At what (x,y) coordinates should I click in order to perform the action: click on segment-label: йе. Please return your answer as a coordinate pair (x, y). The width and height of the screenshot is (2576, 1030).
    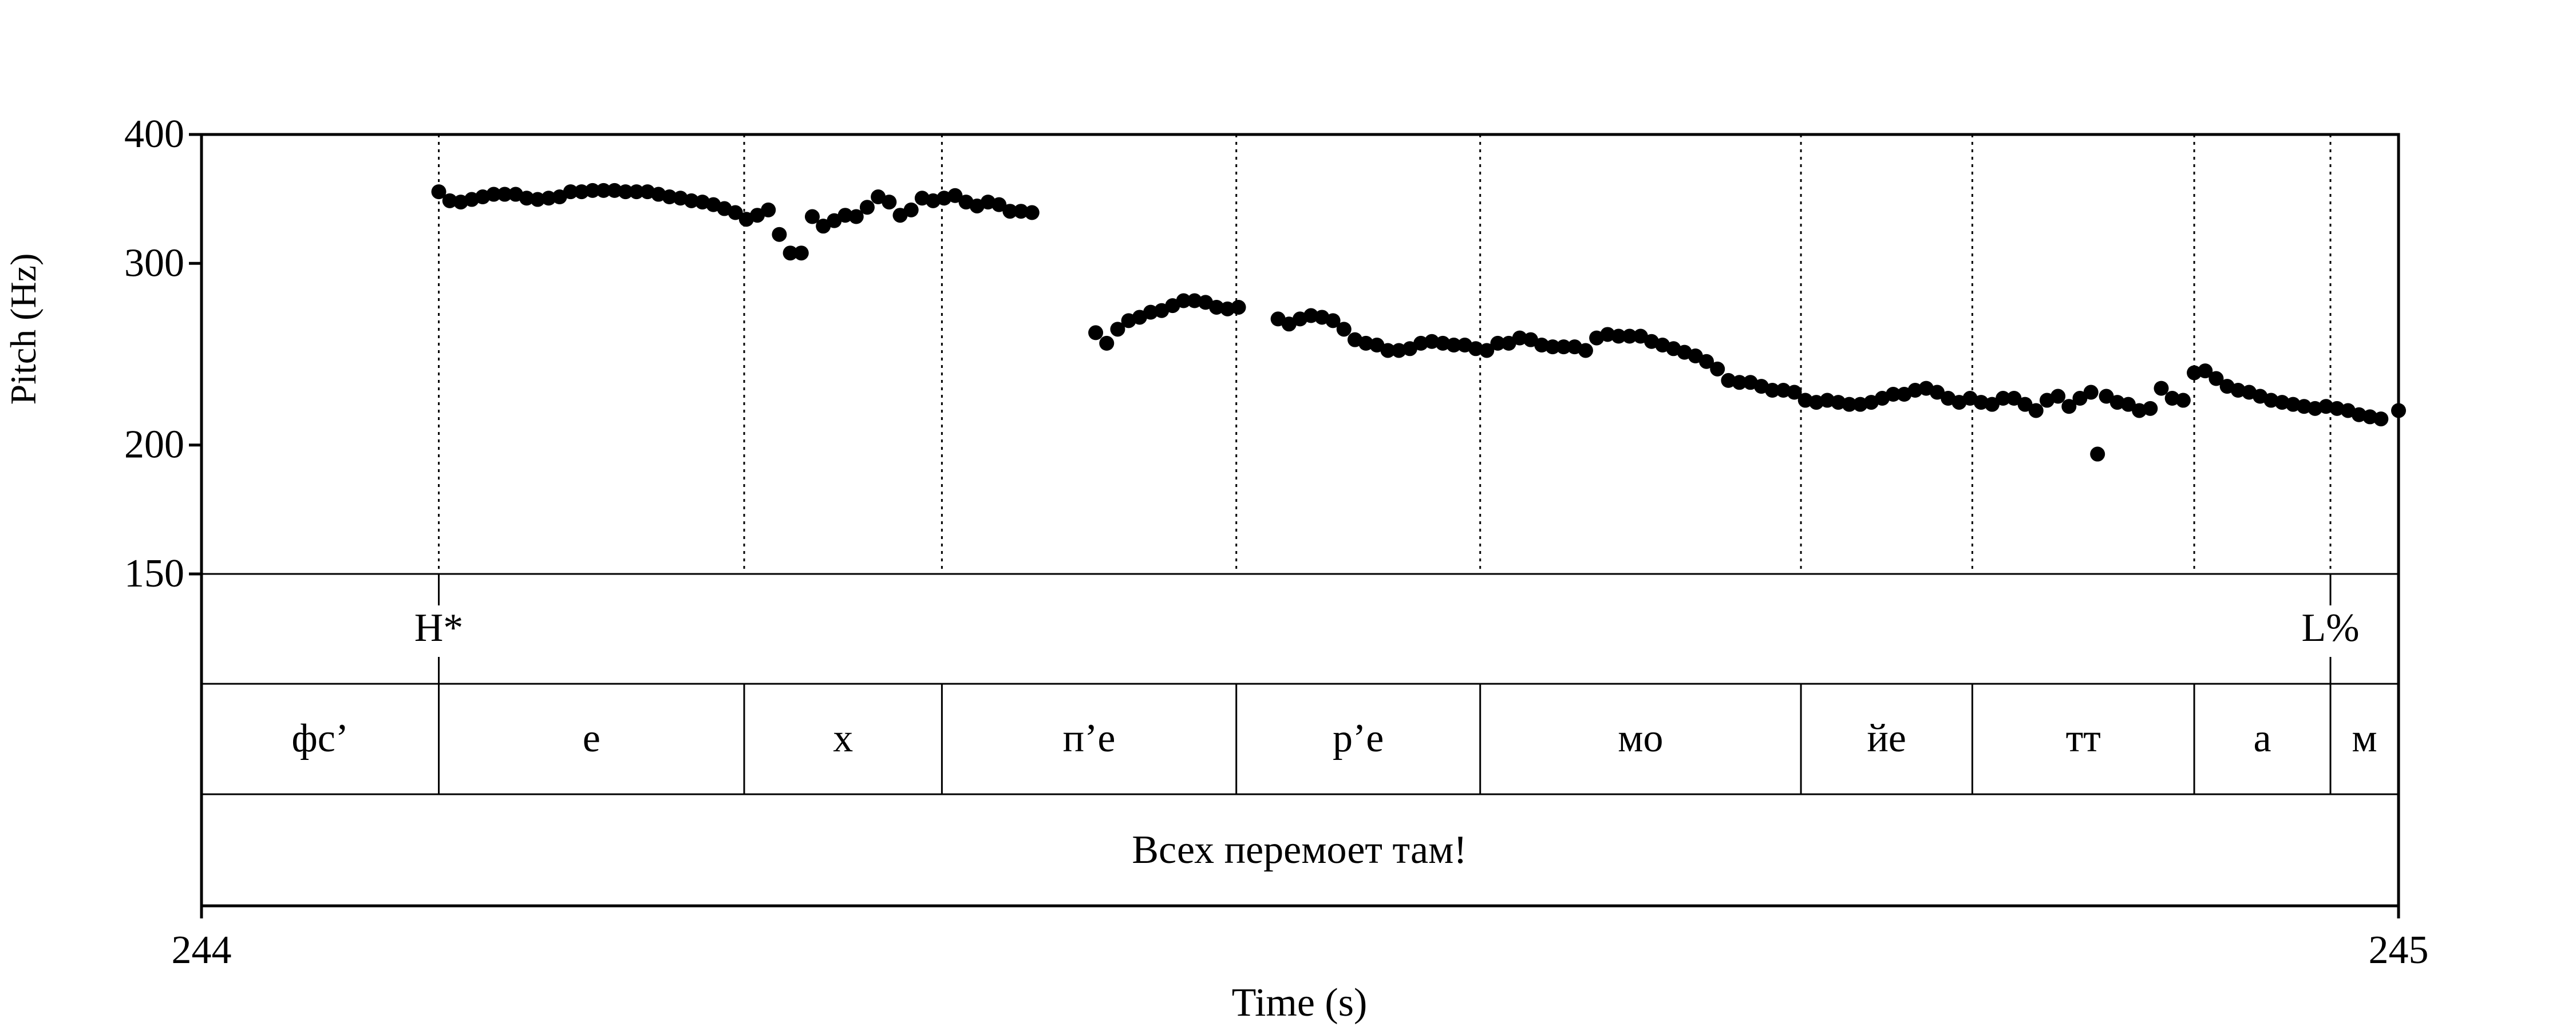
    Looking at the image, I should click on (1886, 738).